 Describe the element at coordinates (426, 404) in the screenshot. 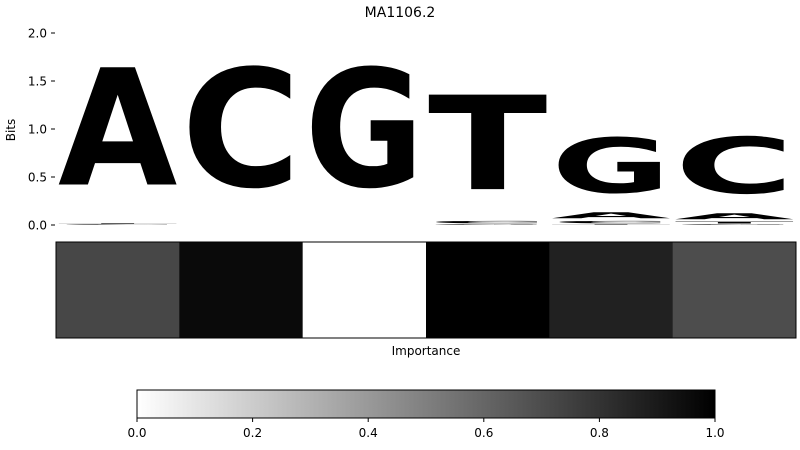

I see `colorbar-gradient` at that location.